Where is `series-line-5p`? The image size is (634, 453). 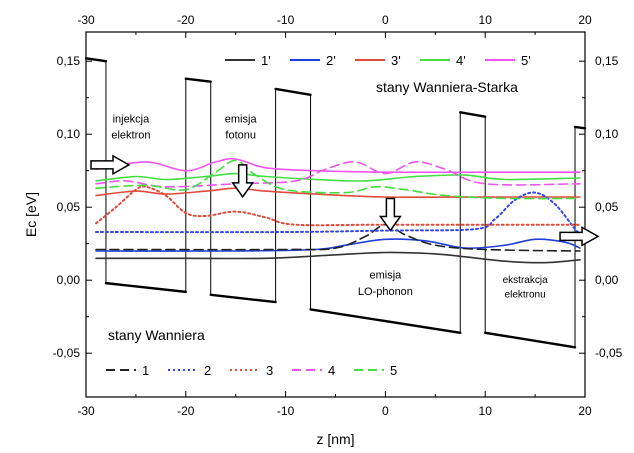
series-line-5p is located at coordinates (338, 165).